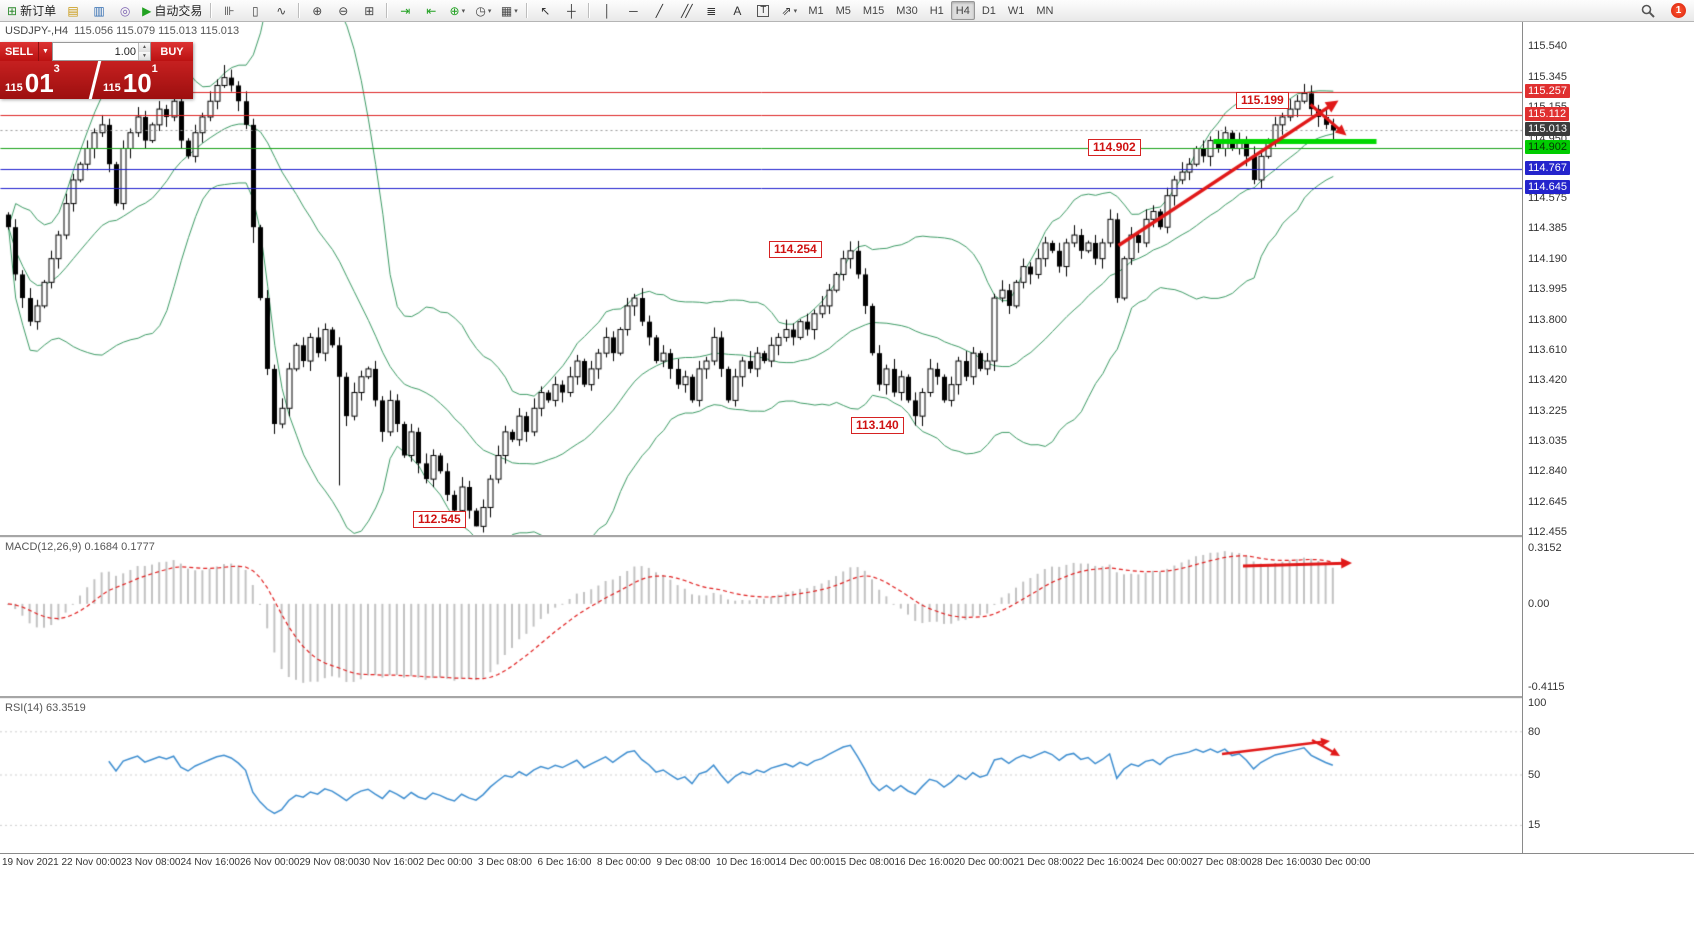 The image size is (1694, 937). What do you see at coordinates (389, 862) in the screenshot?
I see `time-label: 30 Nov 16:00` at bounding box center [389, 862].